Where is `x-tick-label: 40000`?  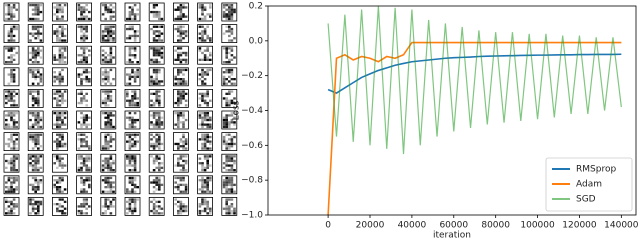 x-tick-label: 40000 is located at coordinates (412, 226).